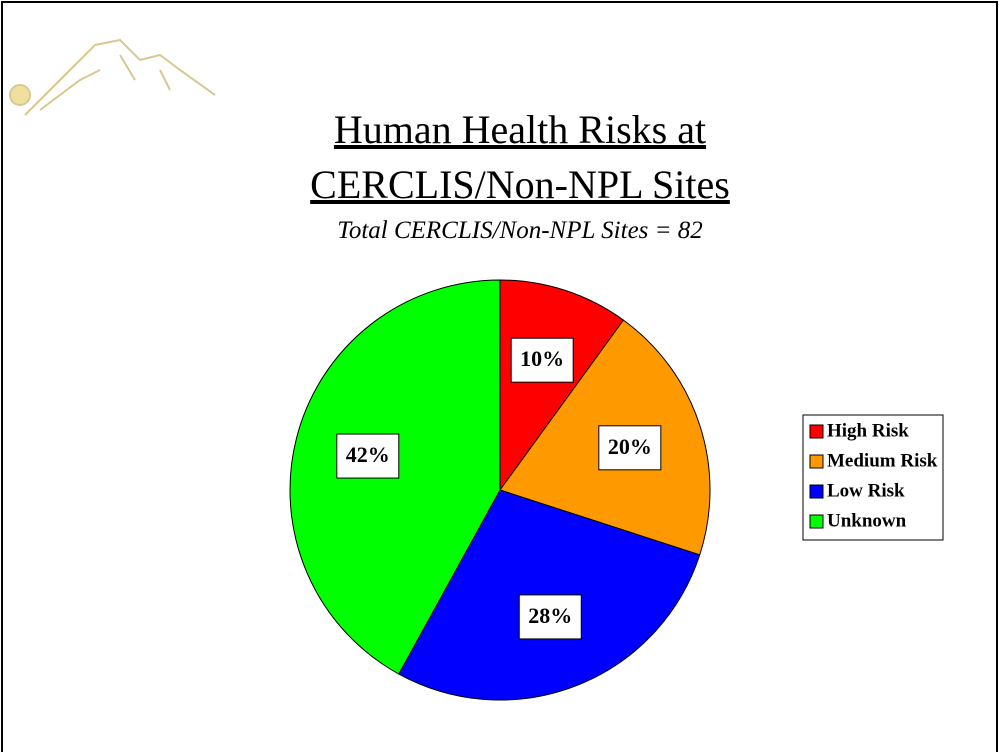 Image resolution: width=1000 pixels, height=752 pixels. What do you see at coordinates (873, 477) in the screenshot?
I see `legend-box` at bounding box center [873, 477].